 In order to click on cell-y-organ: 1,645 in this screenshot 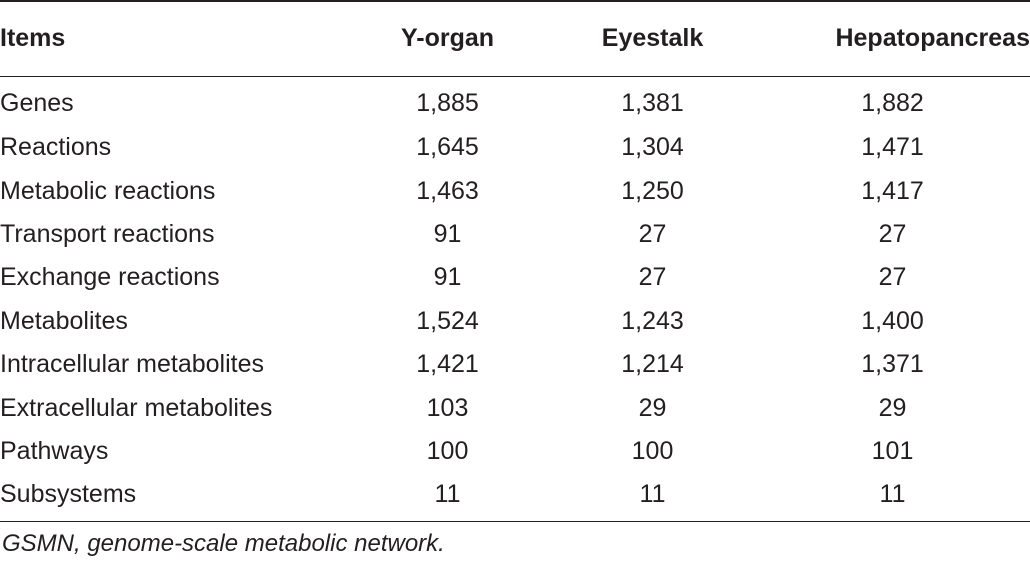, I will do `click(447, 147)`.